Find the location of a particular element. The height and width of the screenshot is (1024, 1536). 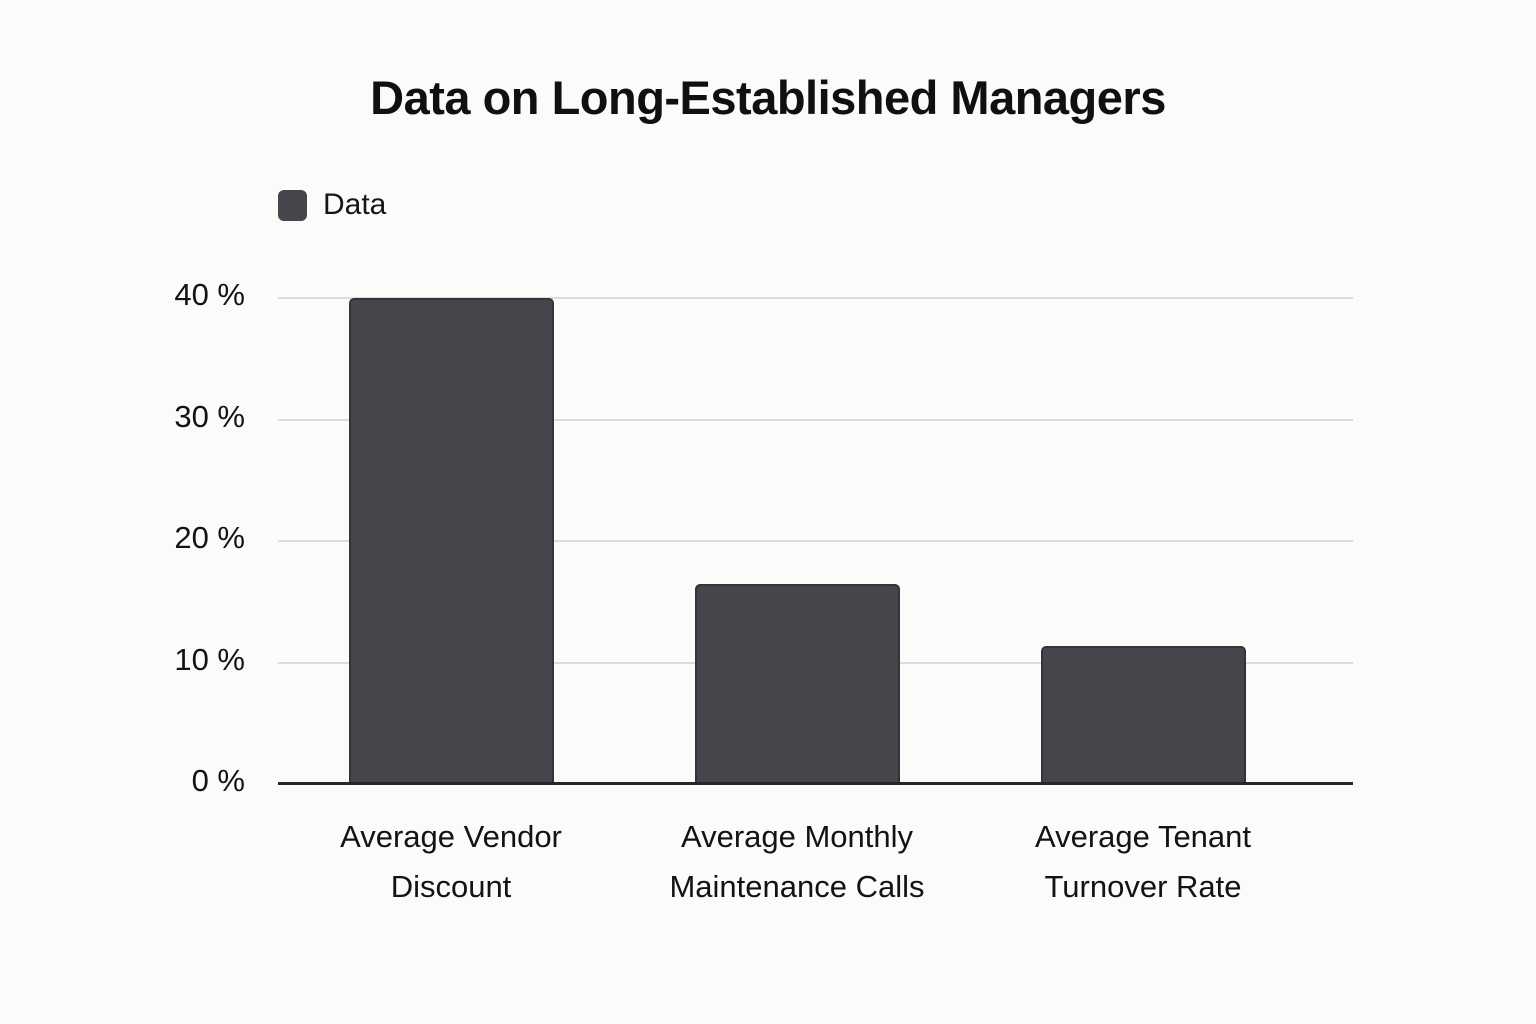

legend: Data is located at coordinates (332, 205).